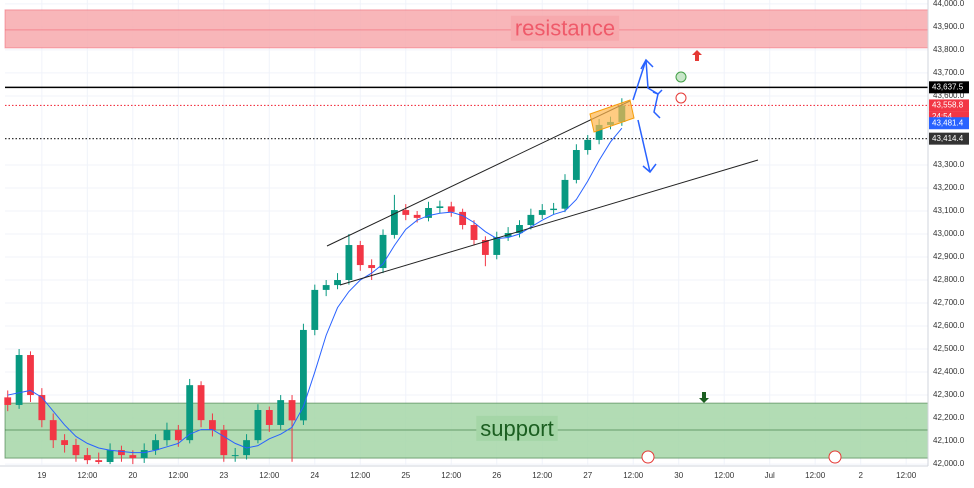 This screenshot has width=974, height=488. Describe the element at coordinates (770, 475) in the screenshot. I see `x-tick-label: Jul` at that location.